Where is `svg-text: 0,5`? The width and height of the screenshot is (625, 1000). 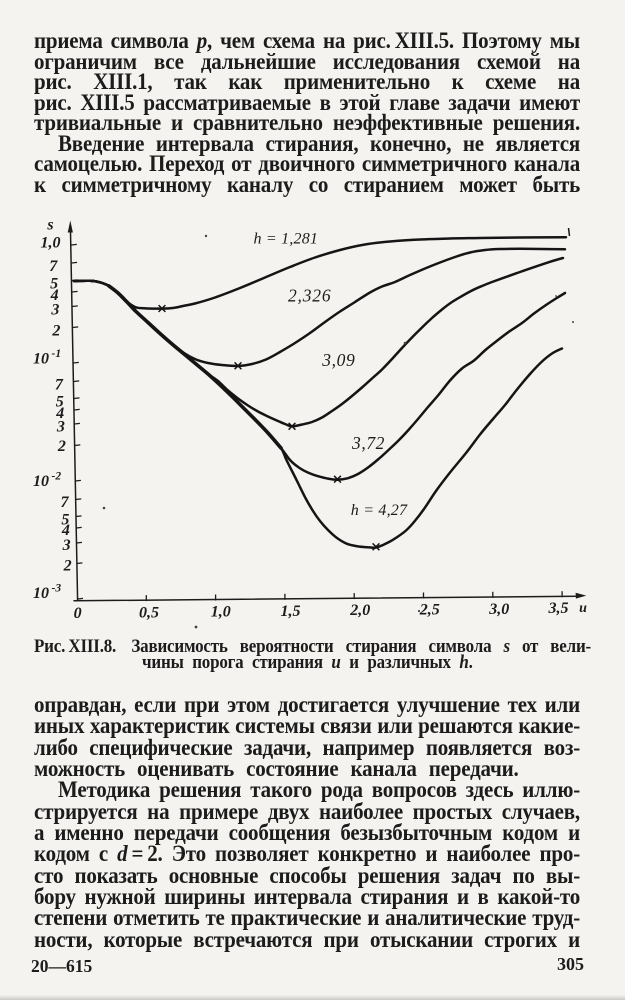 svg-text: 0,5 is located at coordinates (149, 612).